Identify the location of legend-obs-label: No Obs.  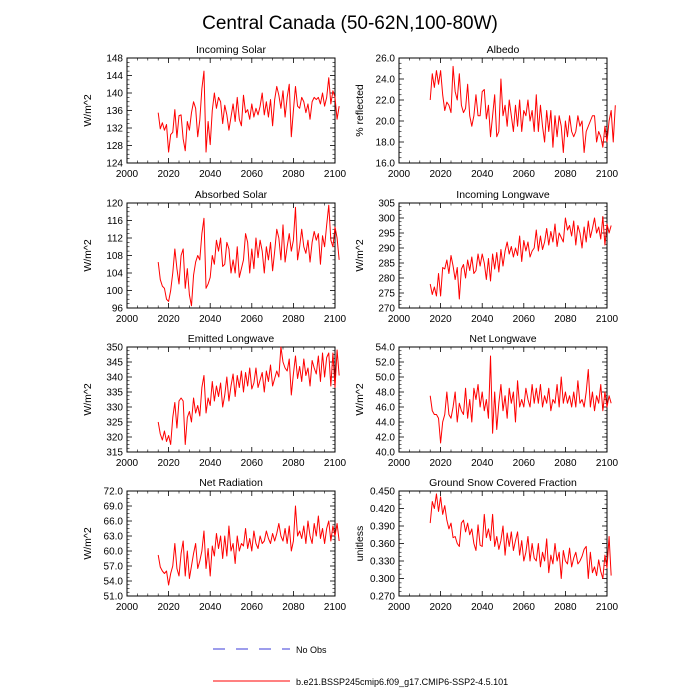
(311, 650).